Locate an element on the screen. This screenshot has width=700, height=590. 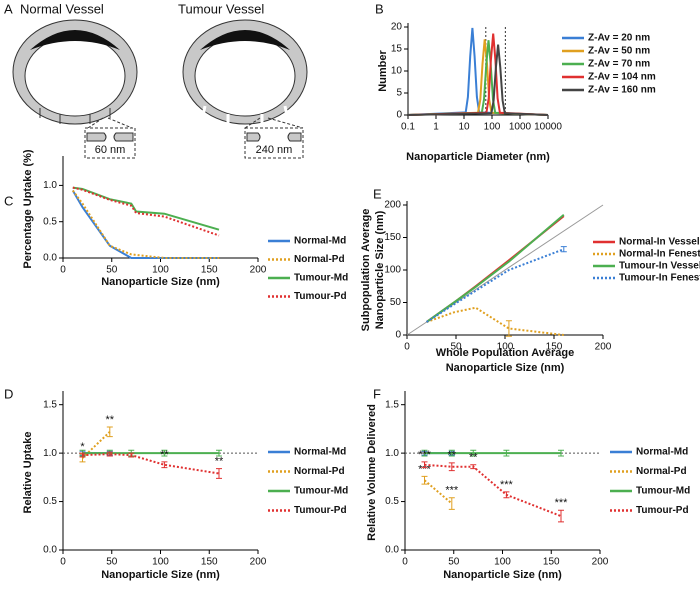
y-tick-label: 5 is located at coordinates (399, 93).